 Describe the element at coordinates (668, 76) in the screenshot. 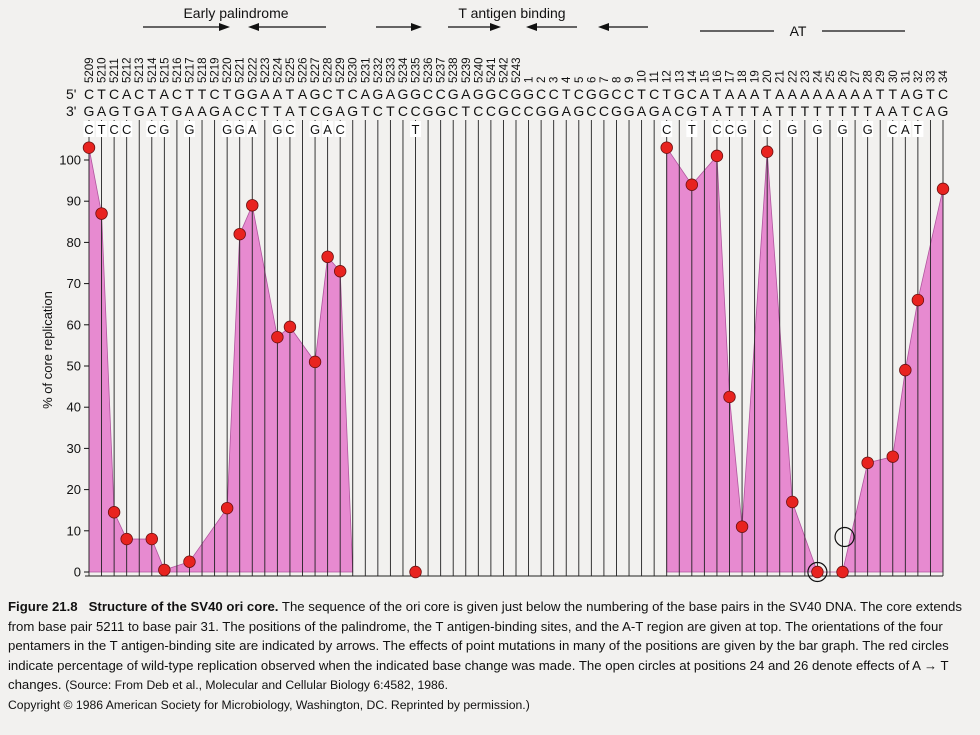

I see `position-label: 12` at that location.